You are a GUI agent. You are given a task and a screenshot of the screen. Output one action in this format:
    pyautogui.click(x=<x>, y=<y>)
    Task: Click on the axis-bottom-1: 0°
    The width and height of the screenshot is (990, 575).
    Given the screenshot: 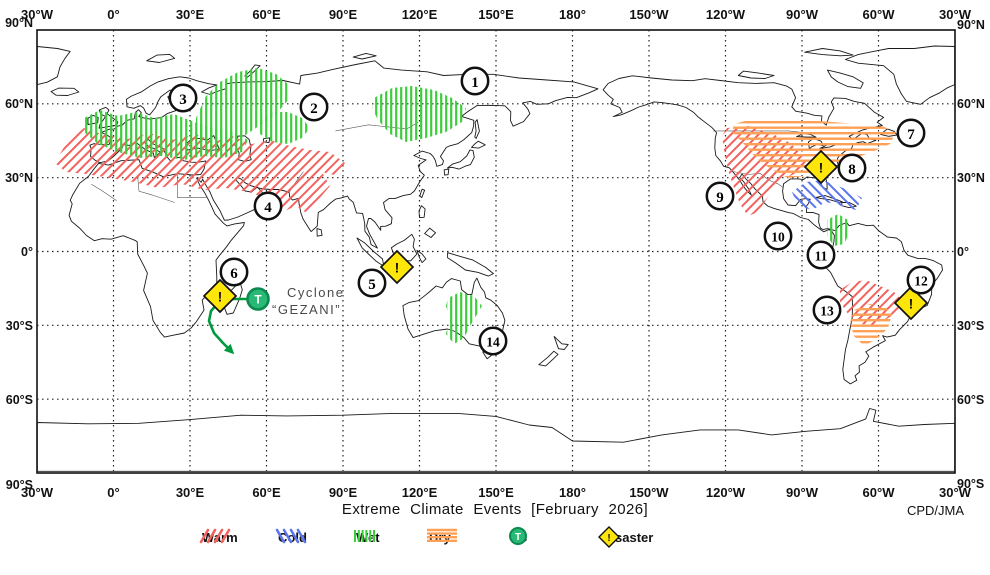 What is the action you would take?
    pyautogui.click(x=113, y=492)
    